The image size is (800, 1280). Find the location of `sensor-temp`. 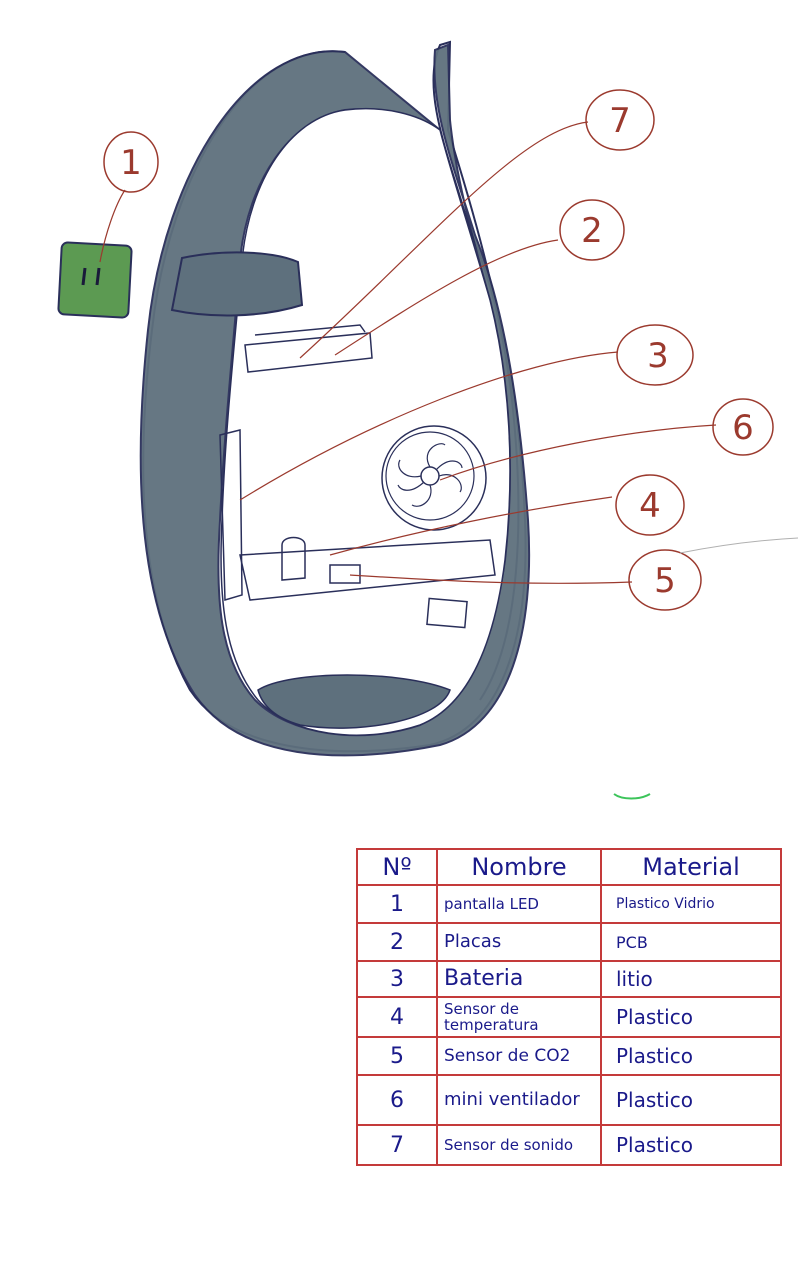

sensor-temp is located at coordinates (293, 558).